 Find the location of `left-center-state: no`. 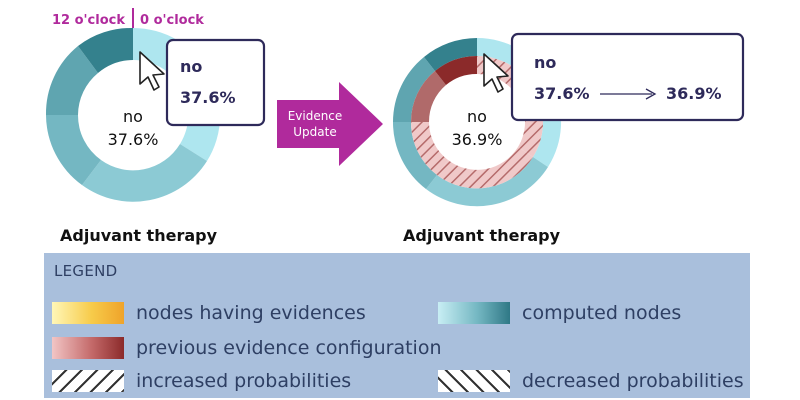

left-center-state: no is located at coordinates (133, 116).